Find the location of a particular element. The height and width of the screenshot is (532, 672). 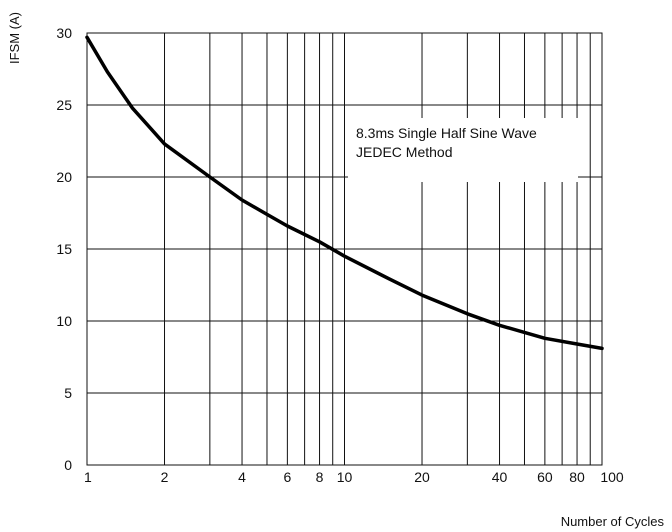

y-tick-label: 25 is located at coordinates (64, 105).